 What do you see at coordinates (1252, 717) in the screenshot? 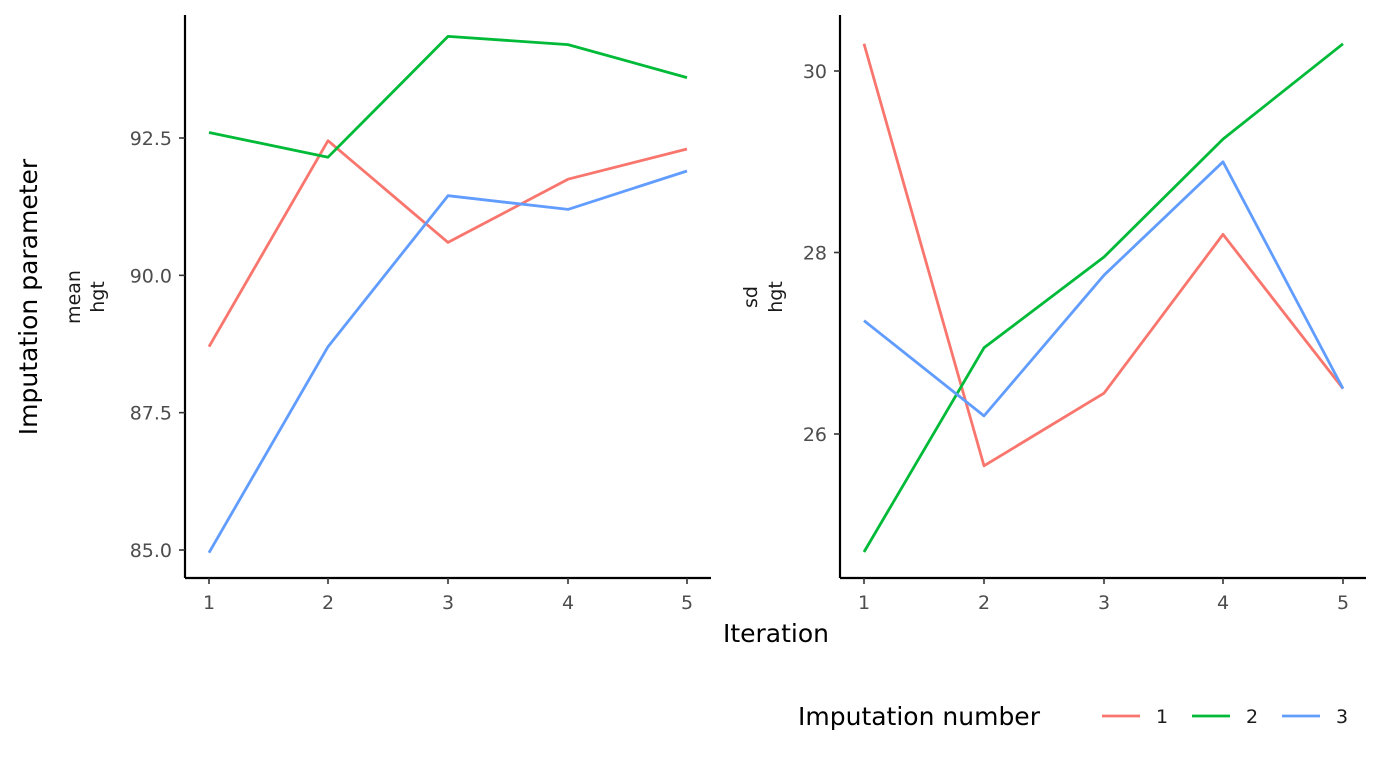
I see `legend-label-2: 2` at bounding box center [1252, 717].